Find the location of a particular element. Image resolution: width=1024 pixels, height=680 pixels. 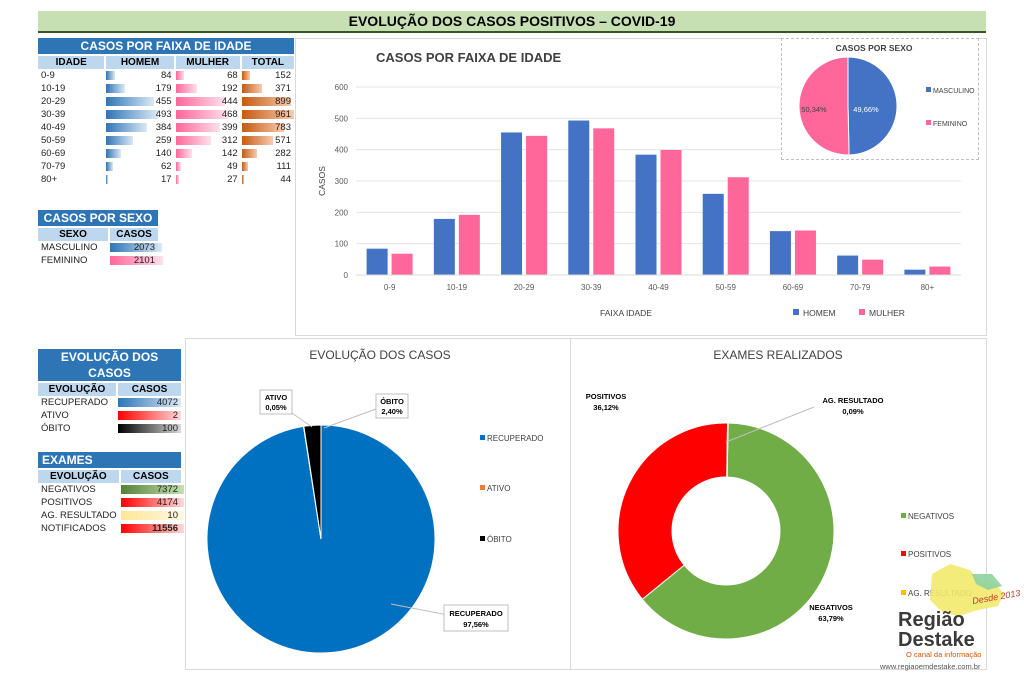

table-row: 50-59 259 312 571 is located at coordinates (166, 140).